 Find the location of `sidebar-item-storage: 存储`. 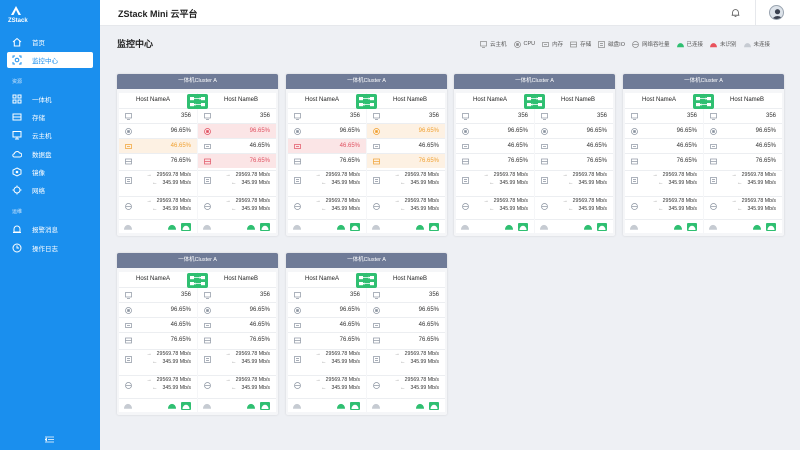

sidebar-item-storage: 存储 is located at coordinates (50, 117).